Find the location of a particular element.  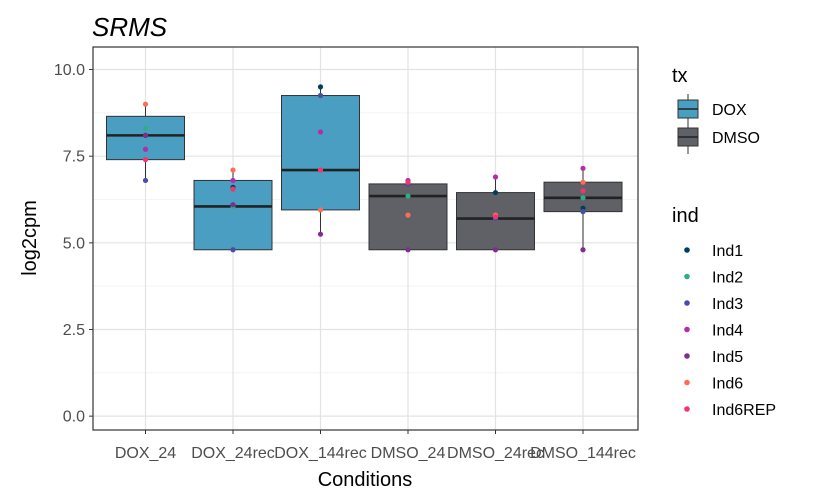

legend-label-Ind6REP: Ind6REP is located at coordinates (744, 410).